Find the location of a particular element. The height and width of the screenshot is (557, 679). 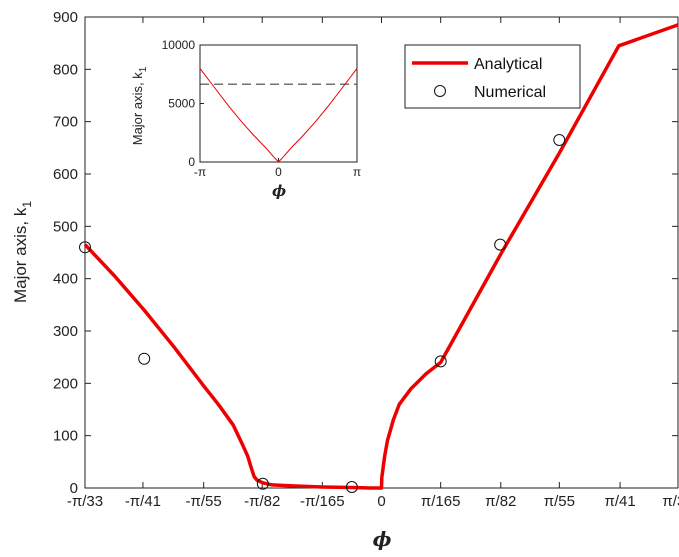

y-tick-label: 900 is located at coordinates (65, 17).